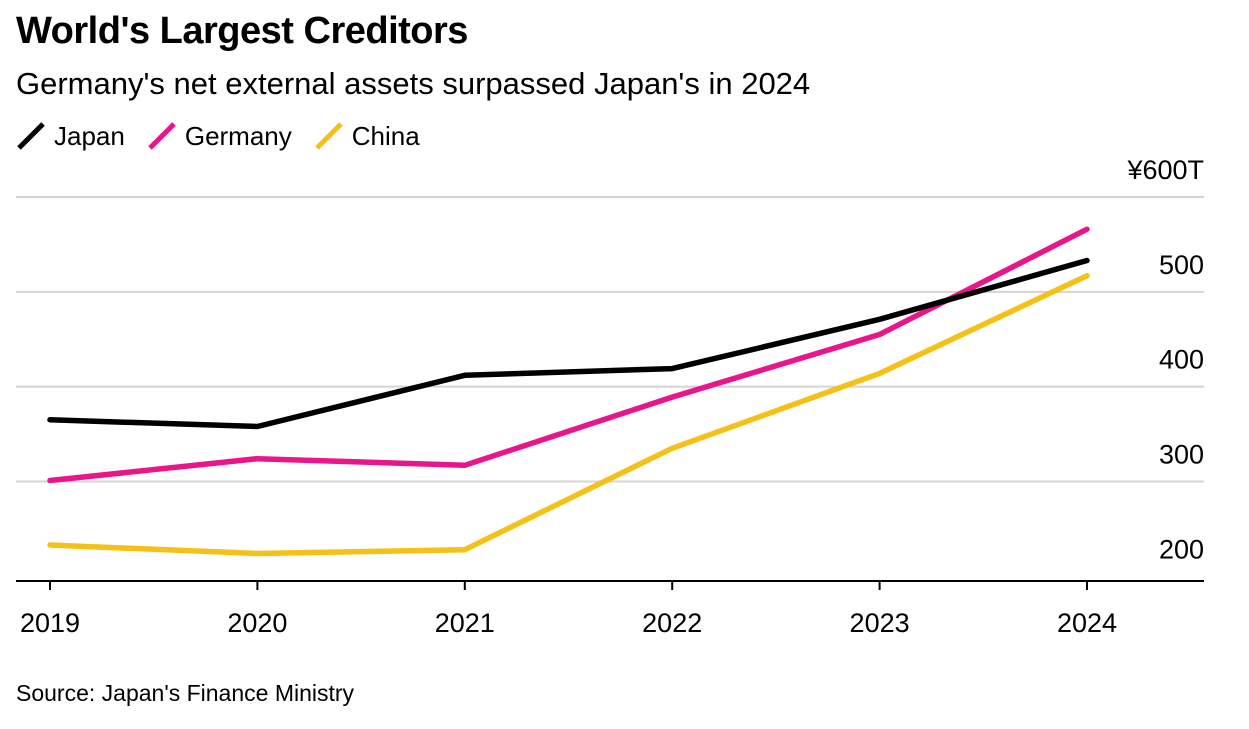 This screenshot has width=1249, height=729. Describe the element at coordinates (1087, 623) in the screenshot. I see `x-tick-label-2024: 2024` at that location.